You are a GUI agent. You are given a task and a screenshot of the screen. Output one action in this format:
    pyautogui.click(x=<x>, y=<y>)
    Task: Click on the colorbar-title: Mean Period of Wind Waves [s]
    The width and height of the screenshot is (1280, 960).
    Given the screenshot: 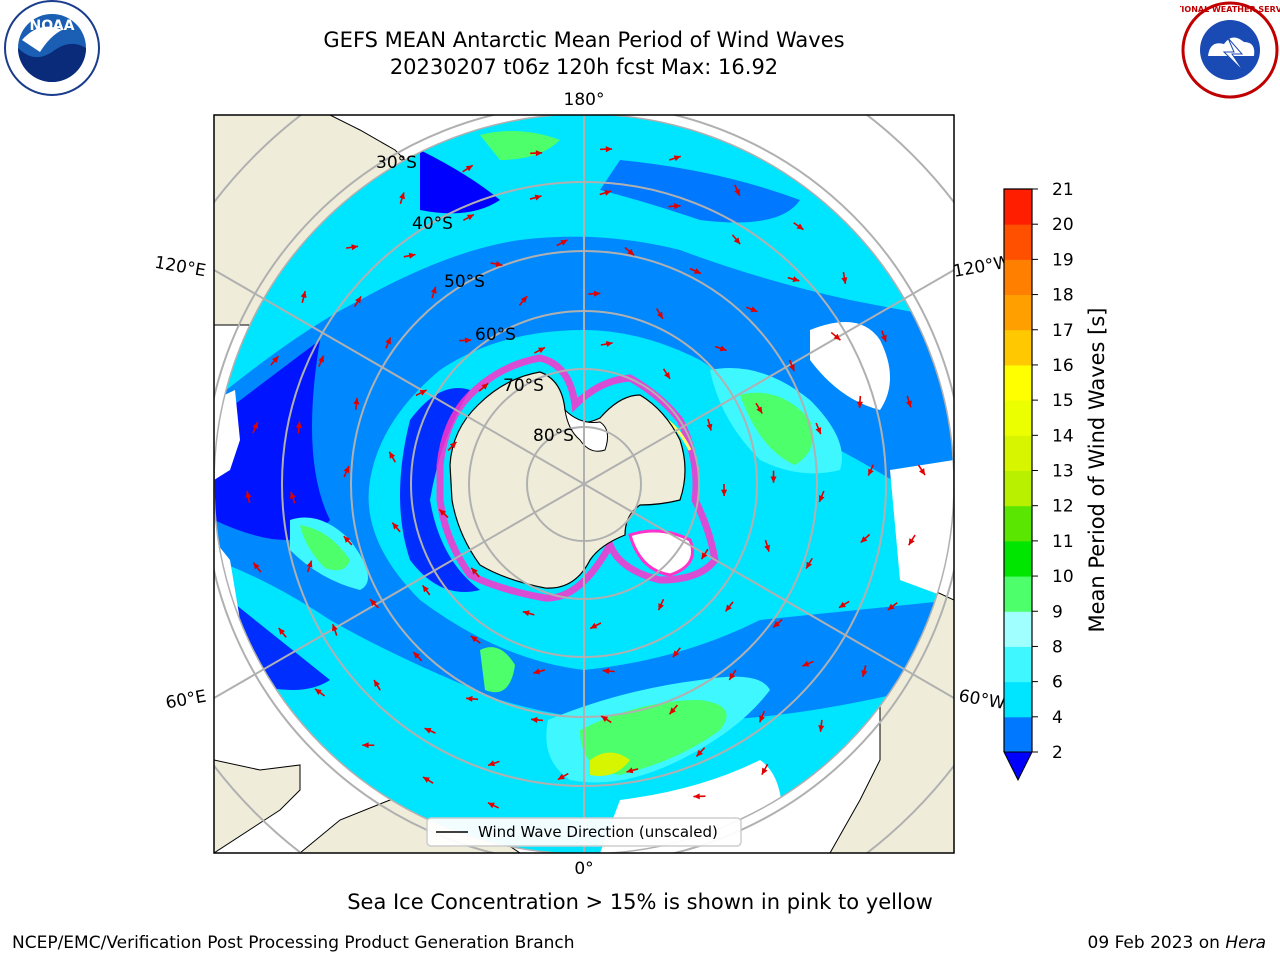 What is the action you would take?
    pyautogui.click(x=1097, y=470)
    